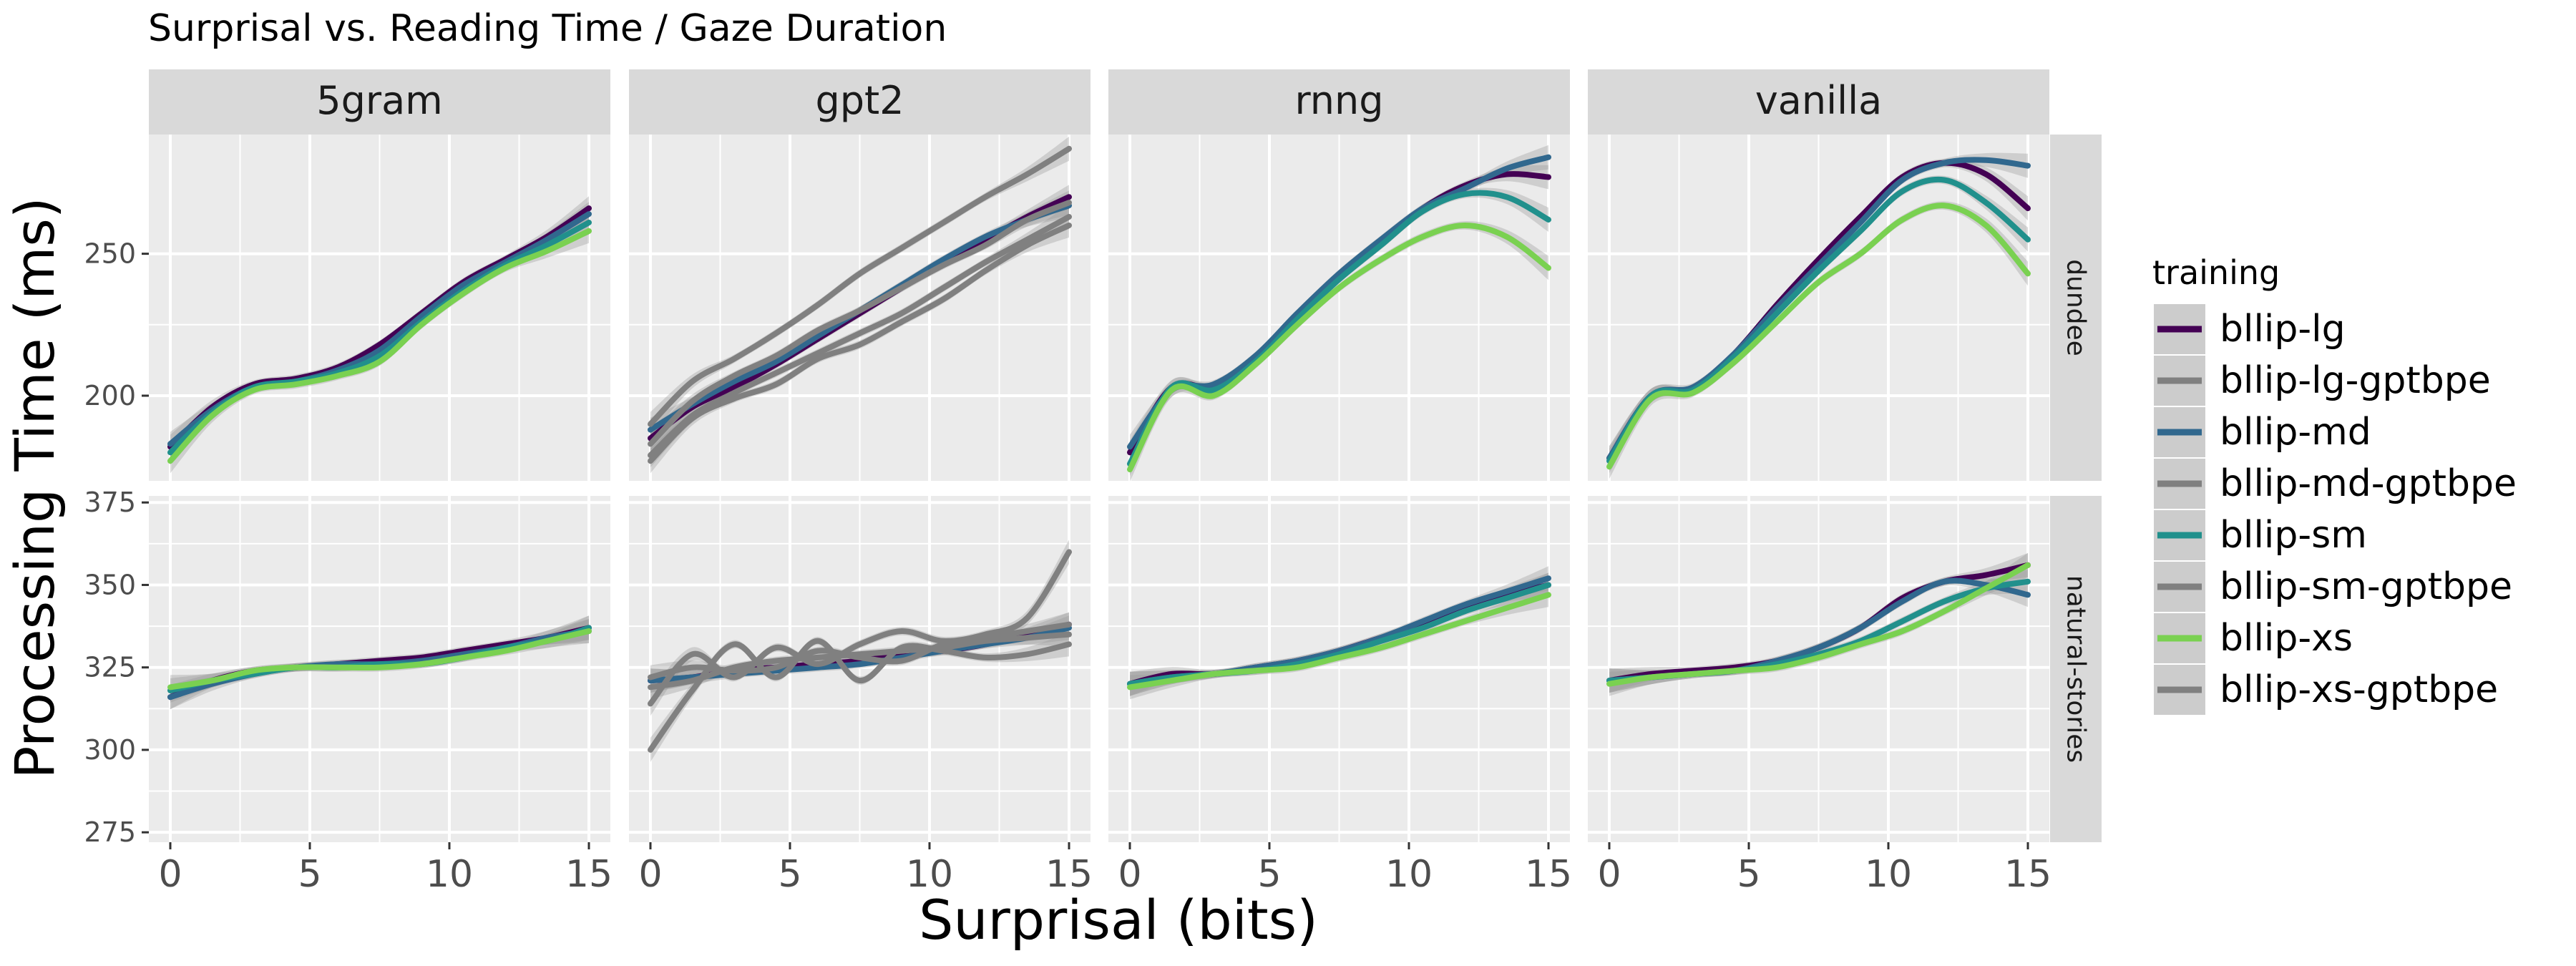  Describe the element at coordinates (2368, 483) in the screenshot. I see `legend-label: bllip-md-gptbpe` at that location.